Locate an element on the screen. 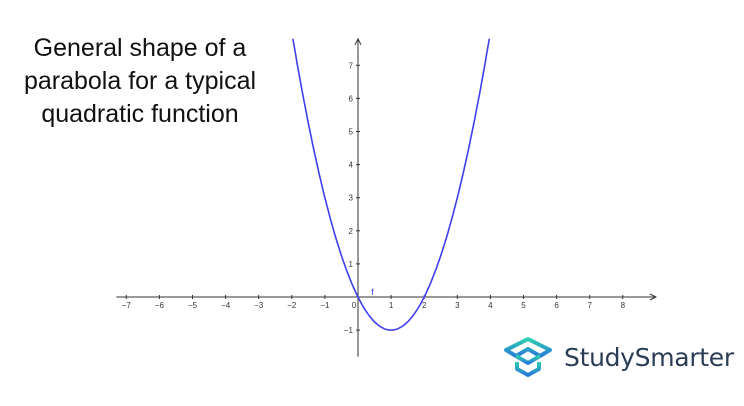 This screenshot has height=406, width=744. x-tick-label: 8 is located at coordinates (623, 305).